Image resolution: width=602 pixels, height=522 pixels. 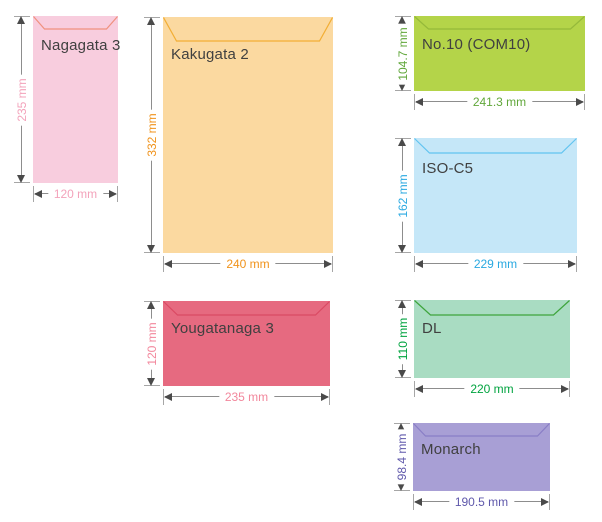 I want to click on height-dimension: 110 mm, so click(x=403, y=339).